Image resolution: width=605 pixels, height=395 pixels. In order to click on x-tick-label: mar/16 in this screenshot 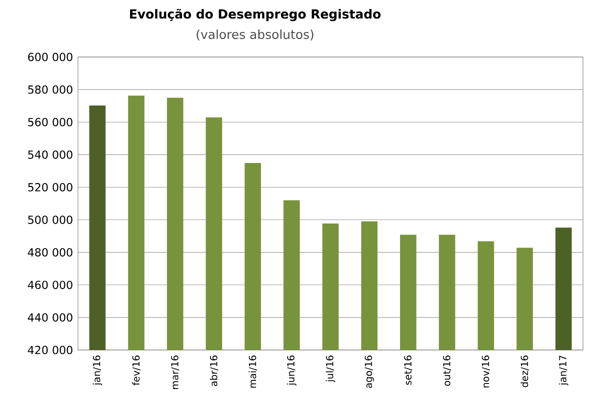, I will do `click(175, 372)`.